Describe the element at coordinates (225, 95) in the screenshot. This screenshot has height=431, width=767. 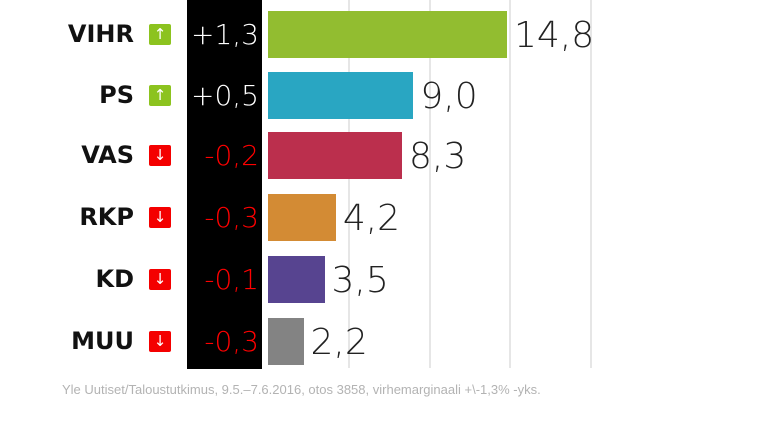
I see `change-value: +0,5` at that location.